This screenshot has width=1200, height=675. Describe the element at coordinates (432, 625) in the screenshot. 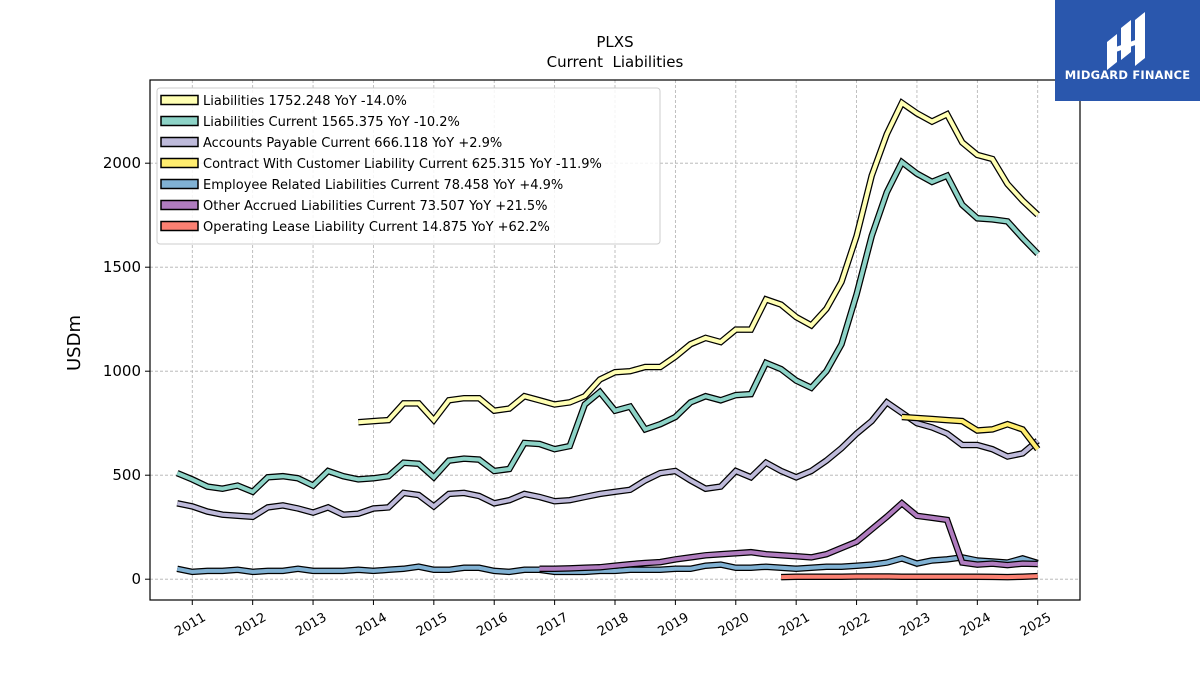

I see `x-tick-label: 2015` at that location.